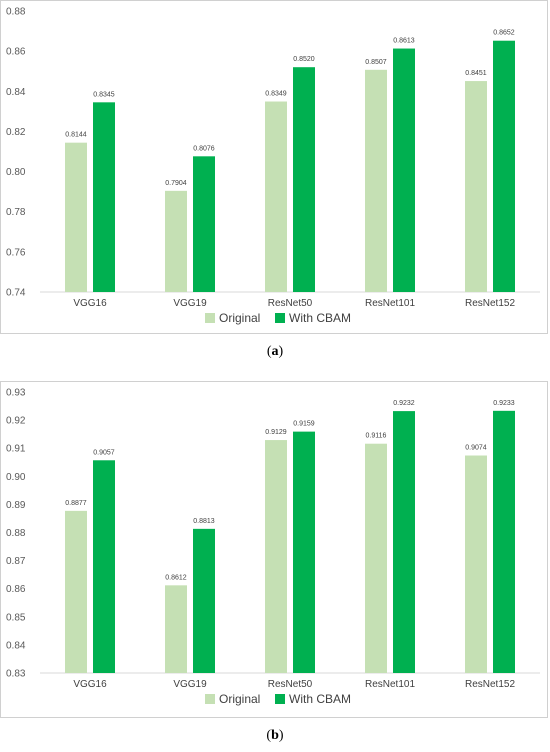 This screenshot has height=752, width=550. Describe the element at coordinates (390, 303) in the screenshot. I see `x-tick-label-a-3: ResNet101` at that location.